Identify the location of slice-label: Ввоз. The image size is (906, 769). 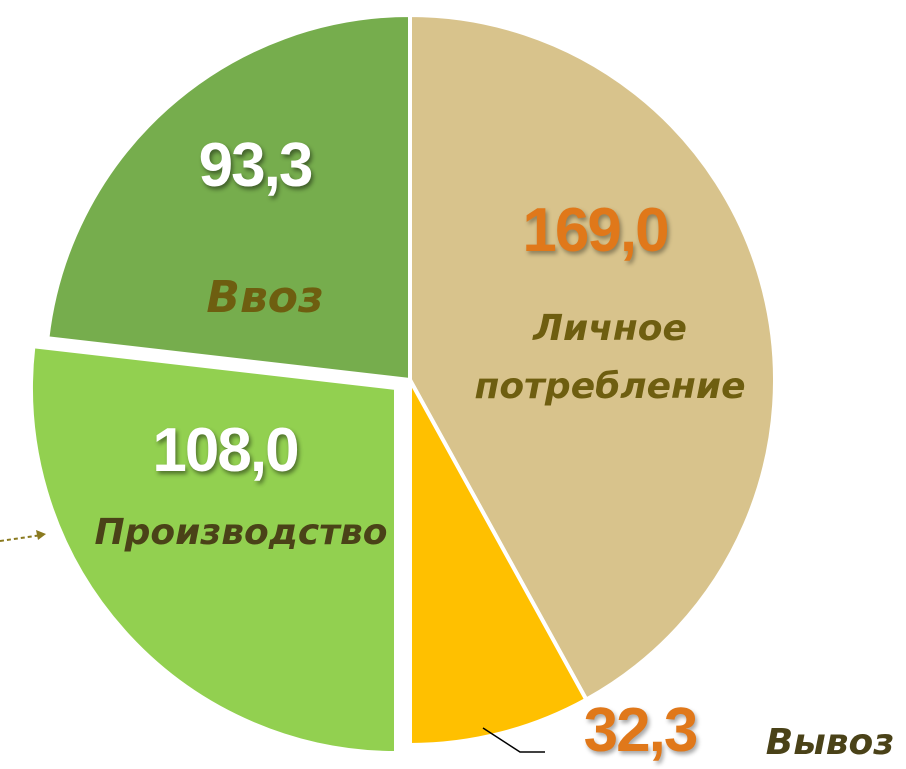
(265, 297).